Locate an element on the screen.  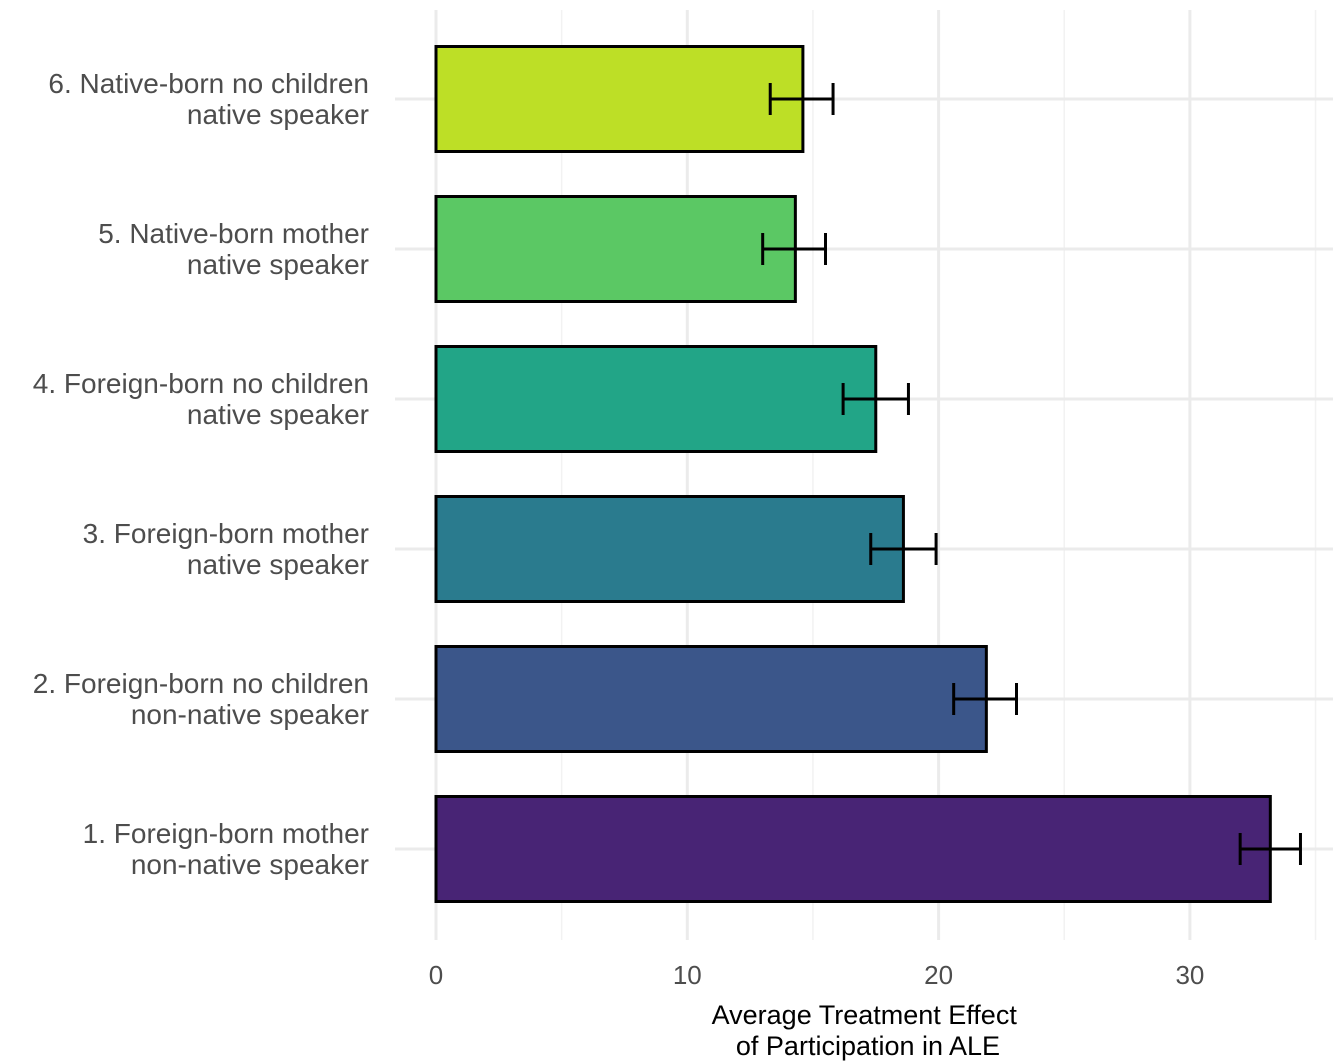
x-axis-title-line-1: Average Treatment Effect is located at coordinates (865, 1015).